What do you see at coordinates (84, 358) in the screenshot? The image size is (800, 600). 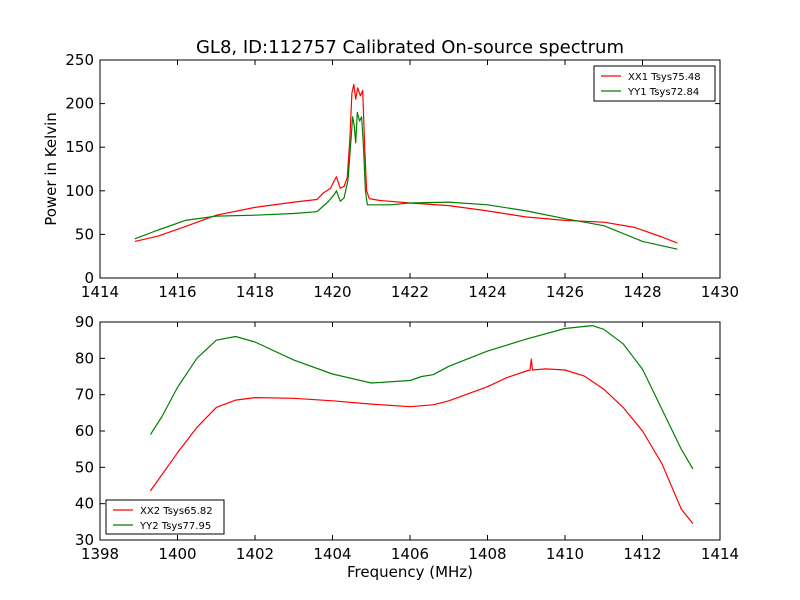 I see `y-tick-label: 80` at bounding box center [84, 358].